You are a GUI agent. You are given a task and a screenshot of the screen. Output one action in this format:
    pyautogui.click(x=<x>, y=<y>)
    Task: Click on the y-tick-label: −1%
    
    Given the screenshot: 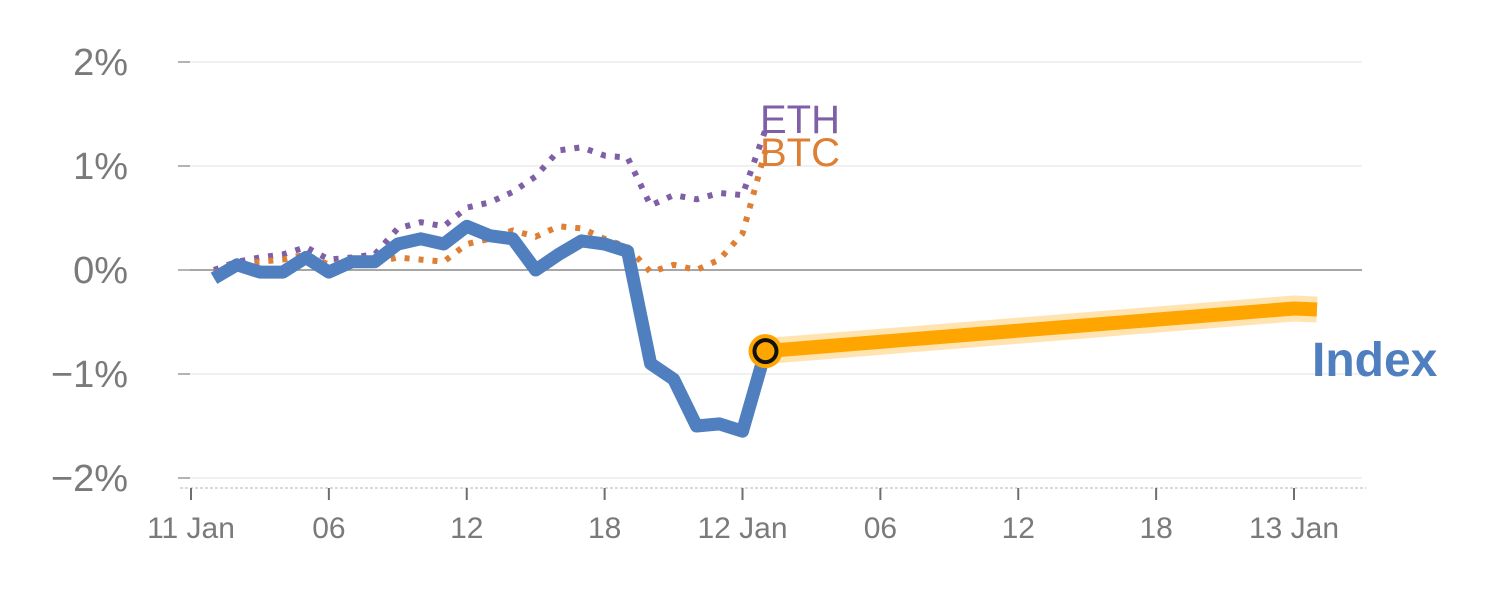 What is the action you would take?
    pyautogui.click(x=89, y=375)
    